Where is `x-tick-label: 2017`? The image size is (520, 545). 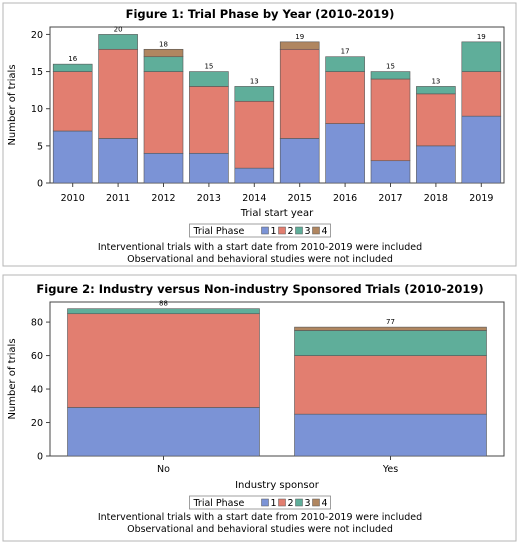 x-tick-label: 2017 is located at coordinates (390, 198).